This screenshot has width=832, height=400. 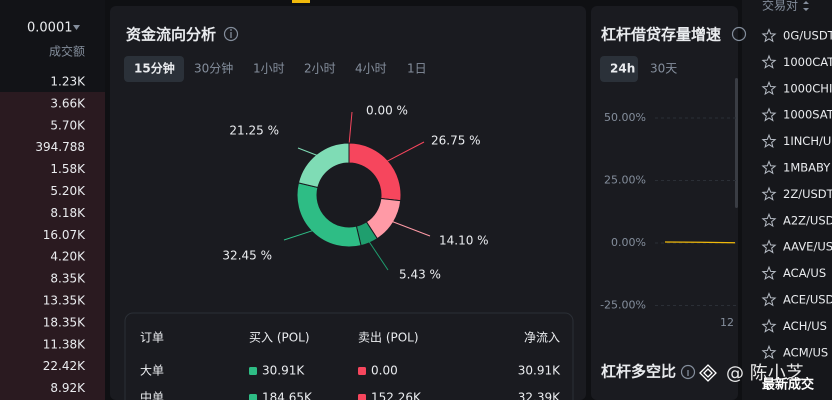 What do you see at coordinates (371, 69) in the screenshot?
I see `tab: 4小时` at bounding box center [371, 69].